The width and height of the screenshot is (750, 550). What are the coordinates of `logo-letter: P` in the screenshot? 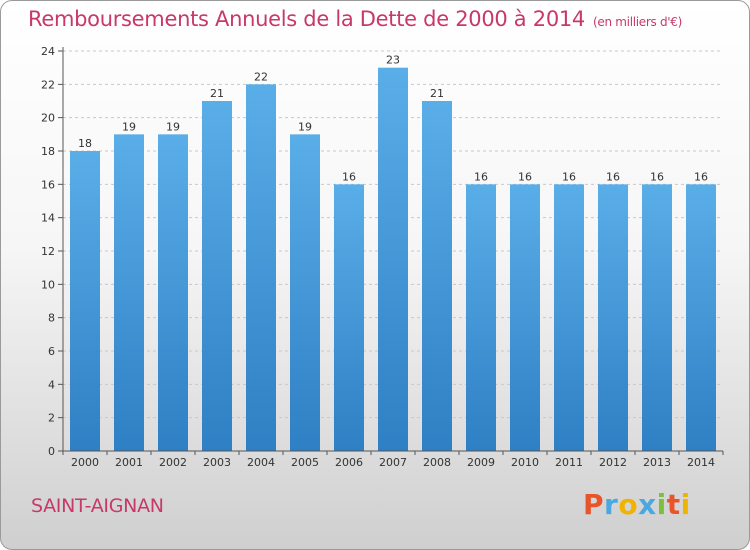 It's located at (594, 504).